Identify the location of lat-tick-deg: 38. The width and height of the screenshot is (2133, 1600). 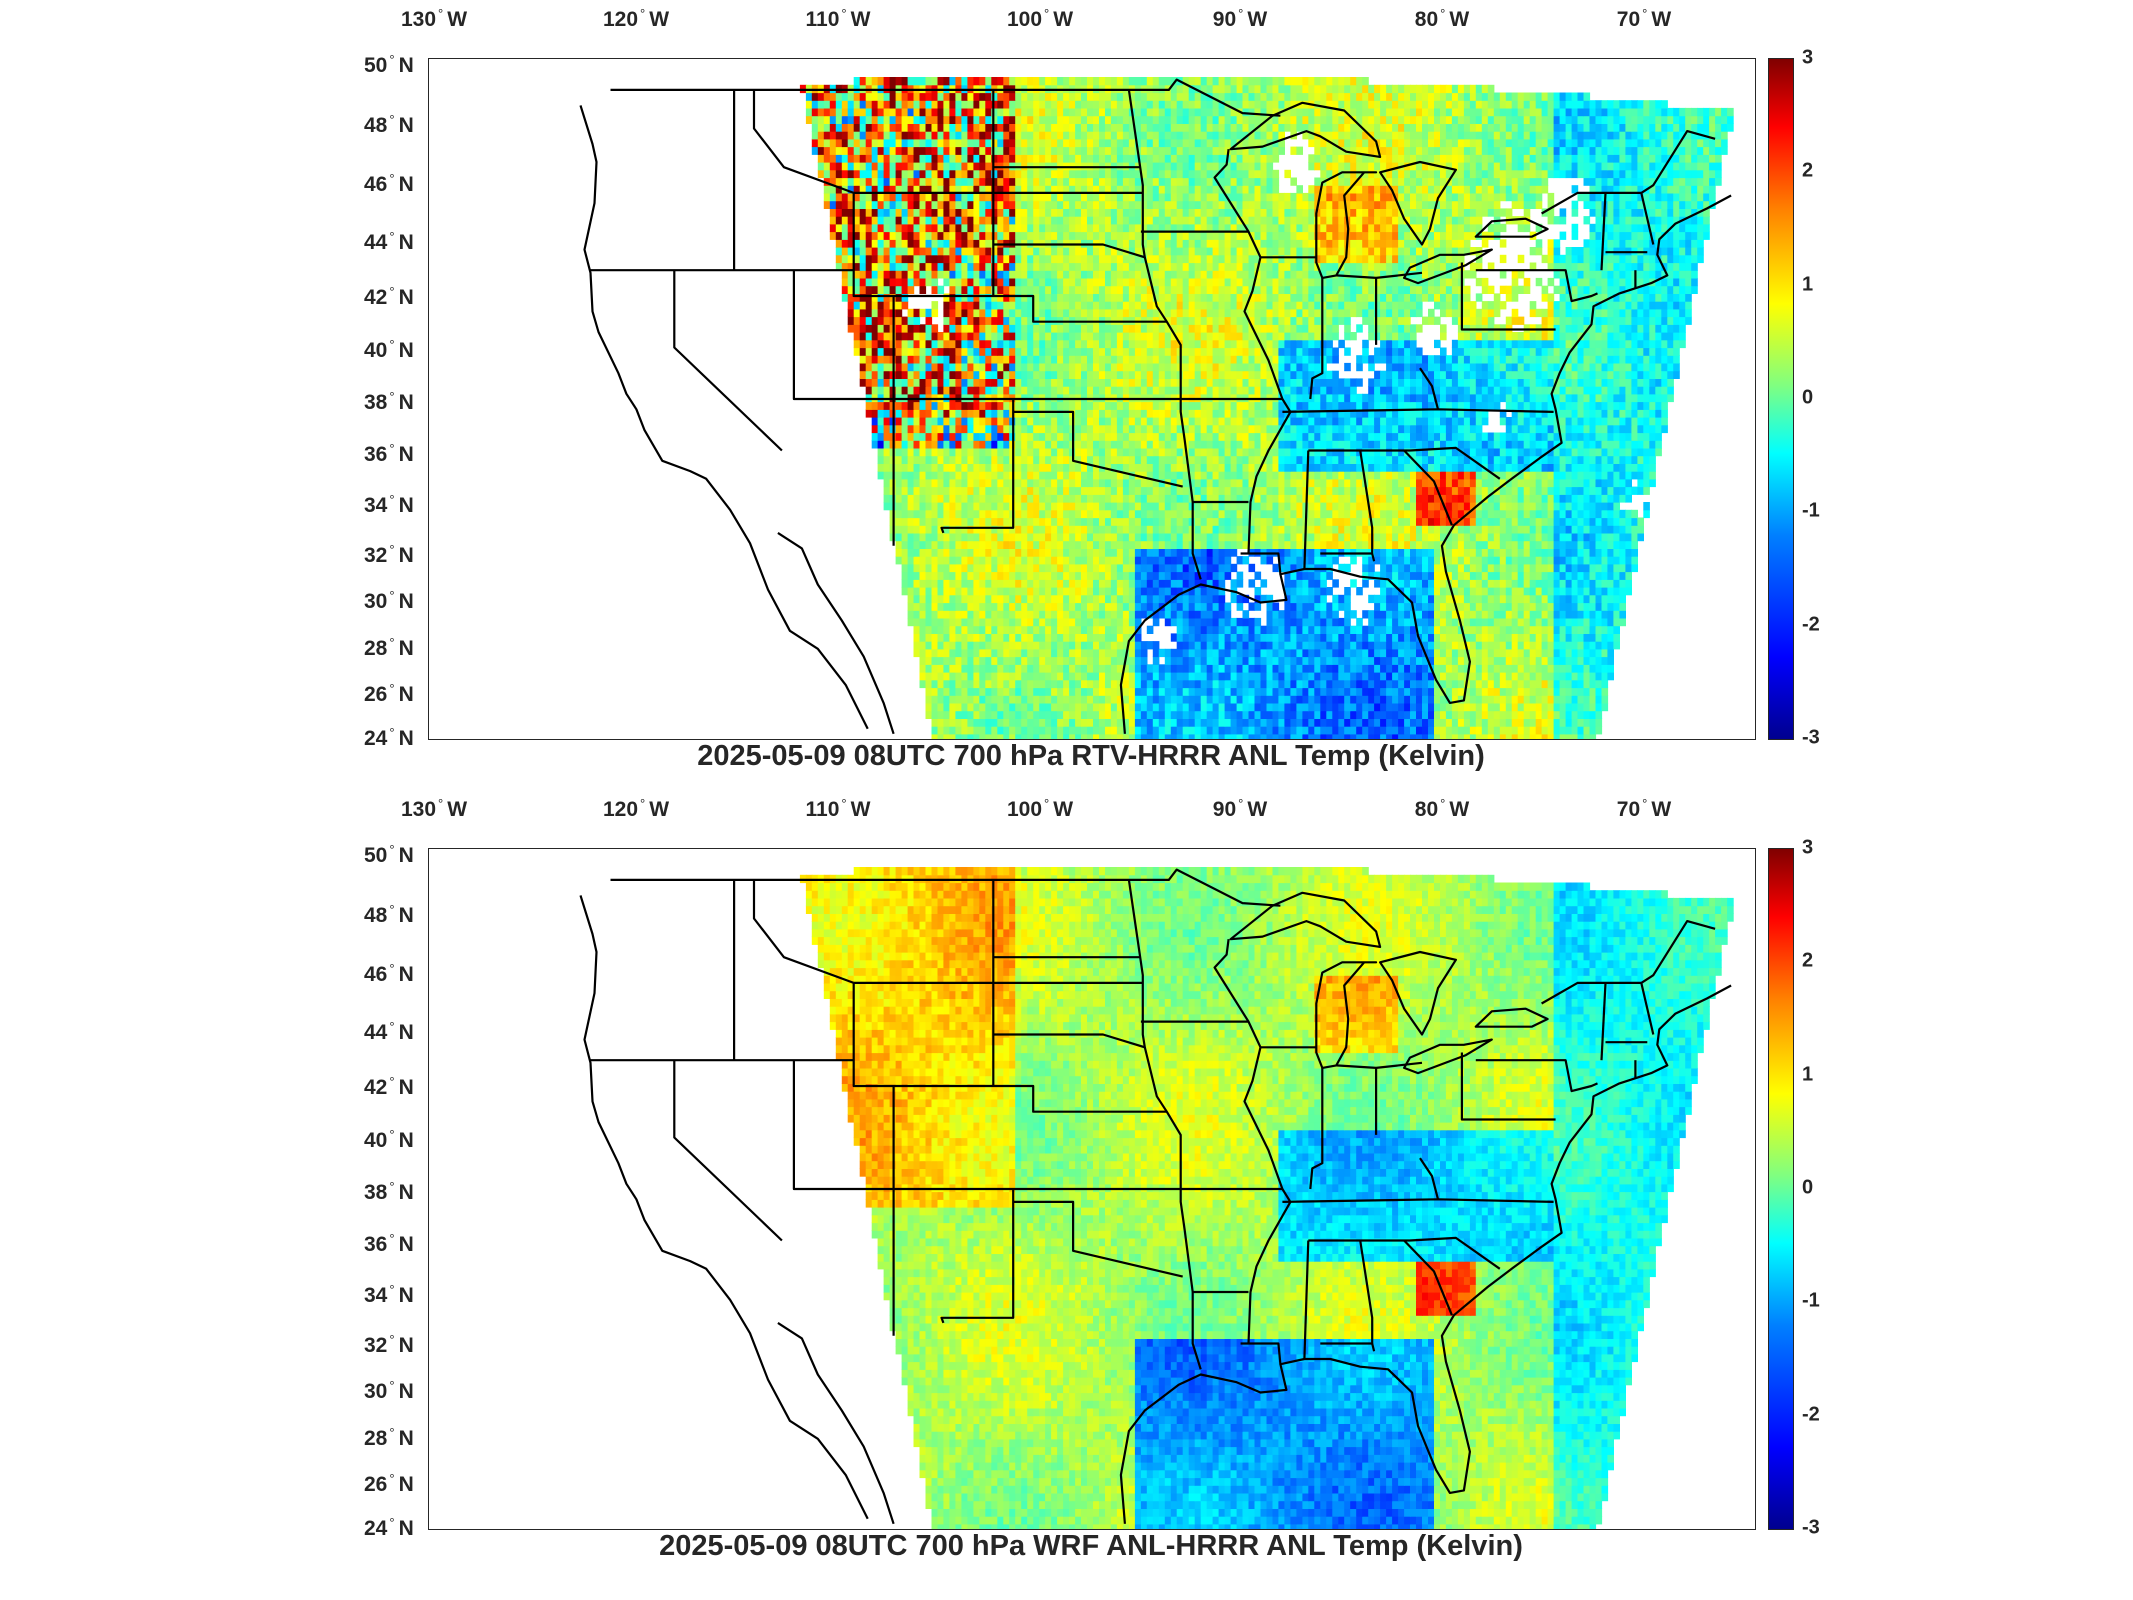
(375, 402).